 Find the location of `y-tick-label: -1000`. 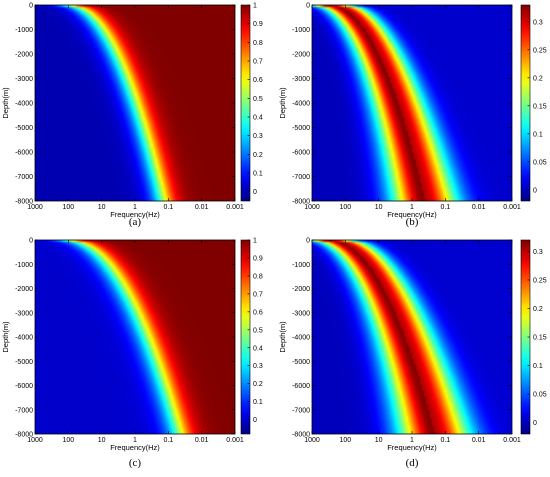

y-tick-label: -1000 is located at coordinates (24, 30).